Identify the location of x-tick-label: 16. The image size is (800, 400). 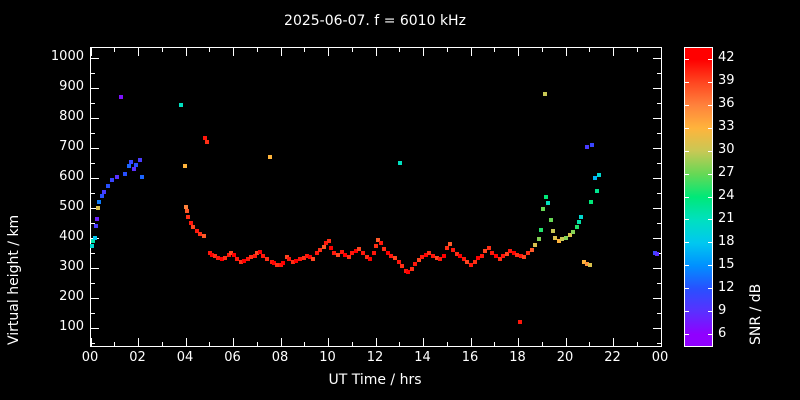
(470, 357).